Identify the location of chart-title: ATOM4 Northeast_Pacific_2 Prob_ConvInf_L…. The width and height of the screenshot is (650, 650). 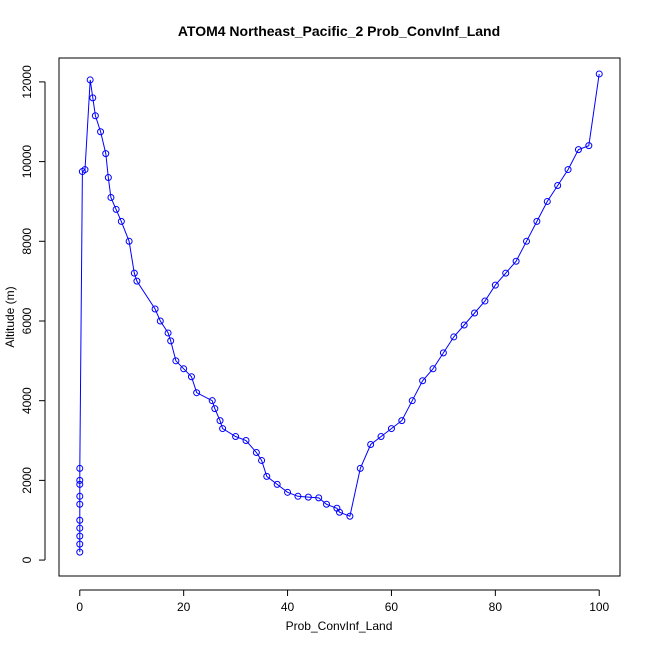
(339, 31).